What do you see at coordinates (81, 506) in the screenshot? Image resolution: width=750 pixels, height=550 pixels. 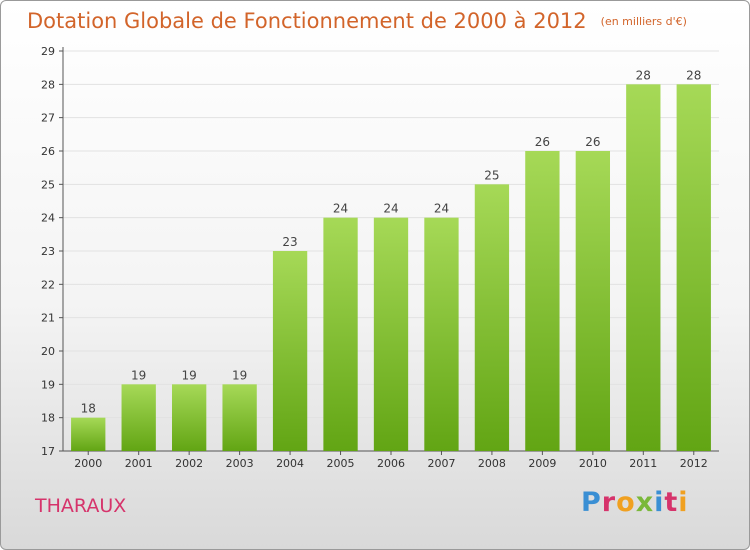 I see `commune-name: THARAUX` at bounding box center [81, 506].